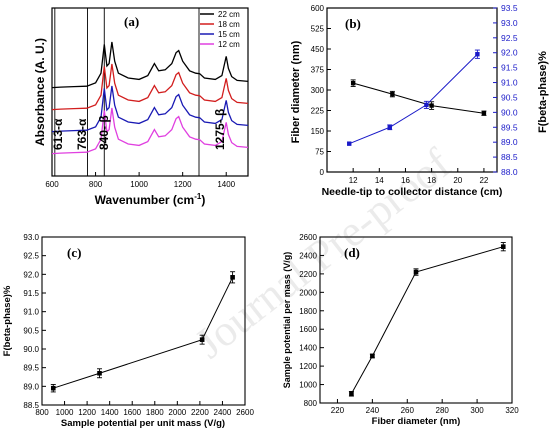 This screenshot has width=554, height=435. Describe the element at coordinates (308, 292) in the screenshot. I see `panel-d-y-tick-label: 2000` at that location.